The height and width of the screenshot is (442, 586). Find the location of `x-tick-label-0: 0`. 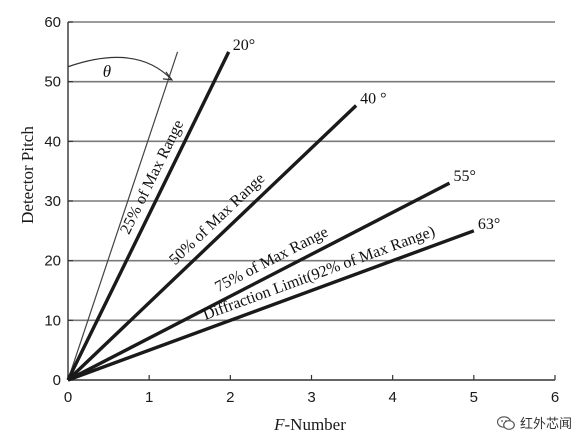

x-tick-label-0: 0 is located at coordinates (68, 397).